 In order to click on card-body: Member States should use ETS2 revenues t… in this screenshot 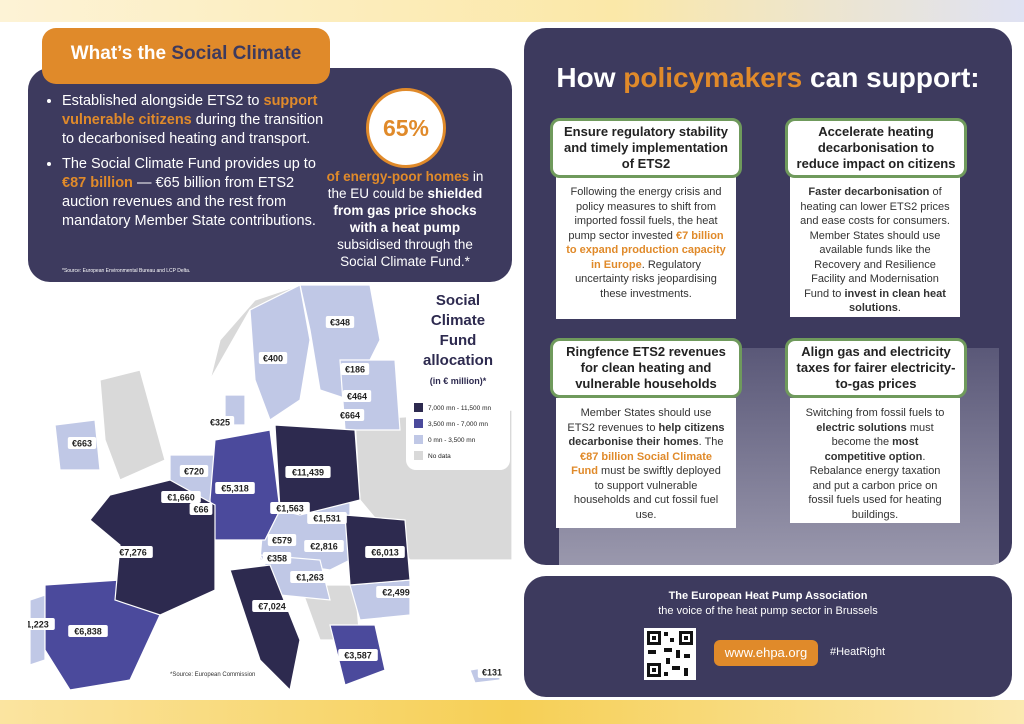, I will do `click(646, 463)`.